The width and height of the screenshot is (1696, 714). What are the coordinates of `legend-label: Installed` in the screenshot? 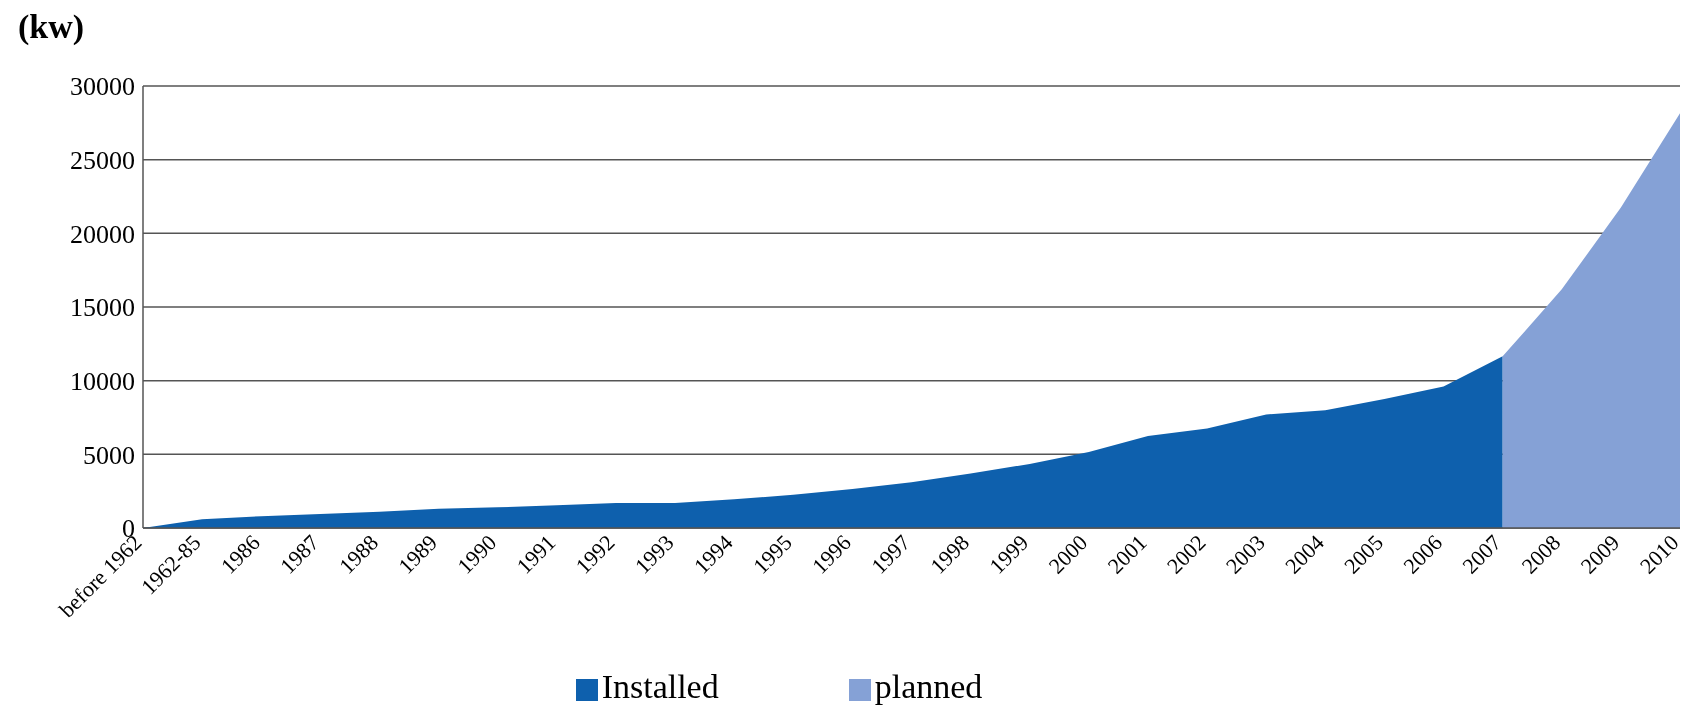 It's located at (660, 686).